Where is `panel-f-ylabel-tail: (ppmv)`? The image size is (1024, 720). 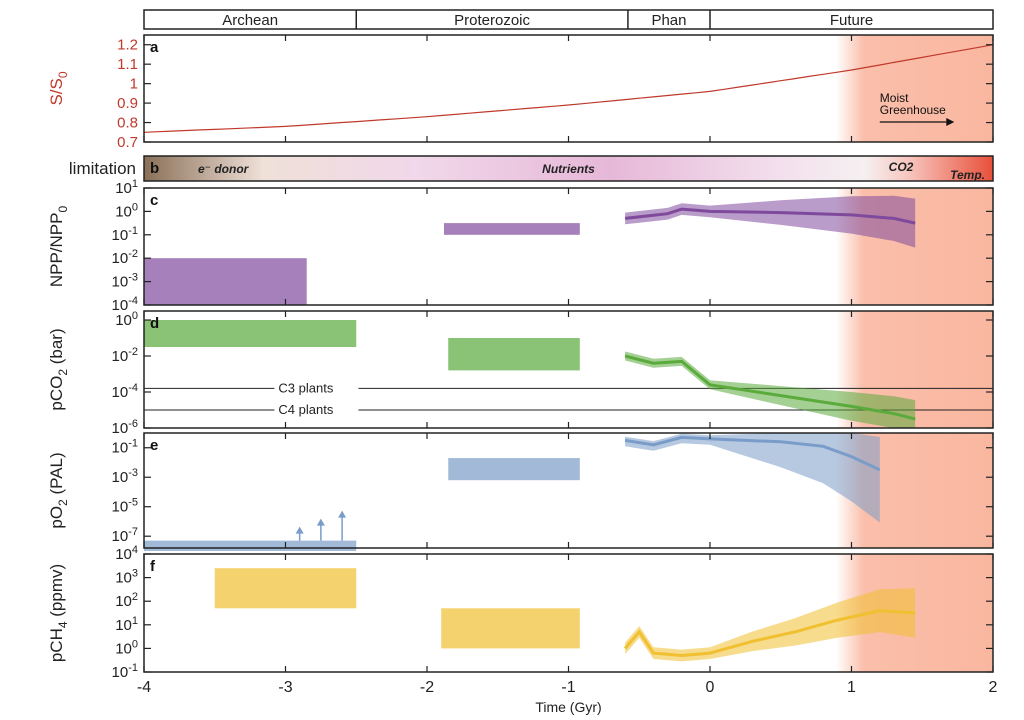 panel-f-ylabel-tail: (ppmv) is located at coordinates (56, 593).